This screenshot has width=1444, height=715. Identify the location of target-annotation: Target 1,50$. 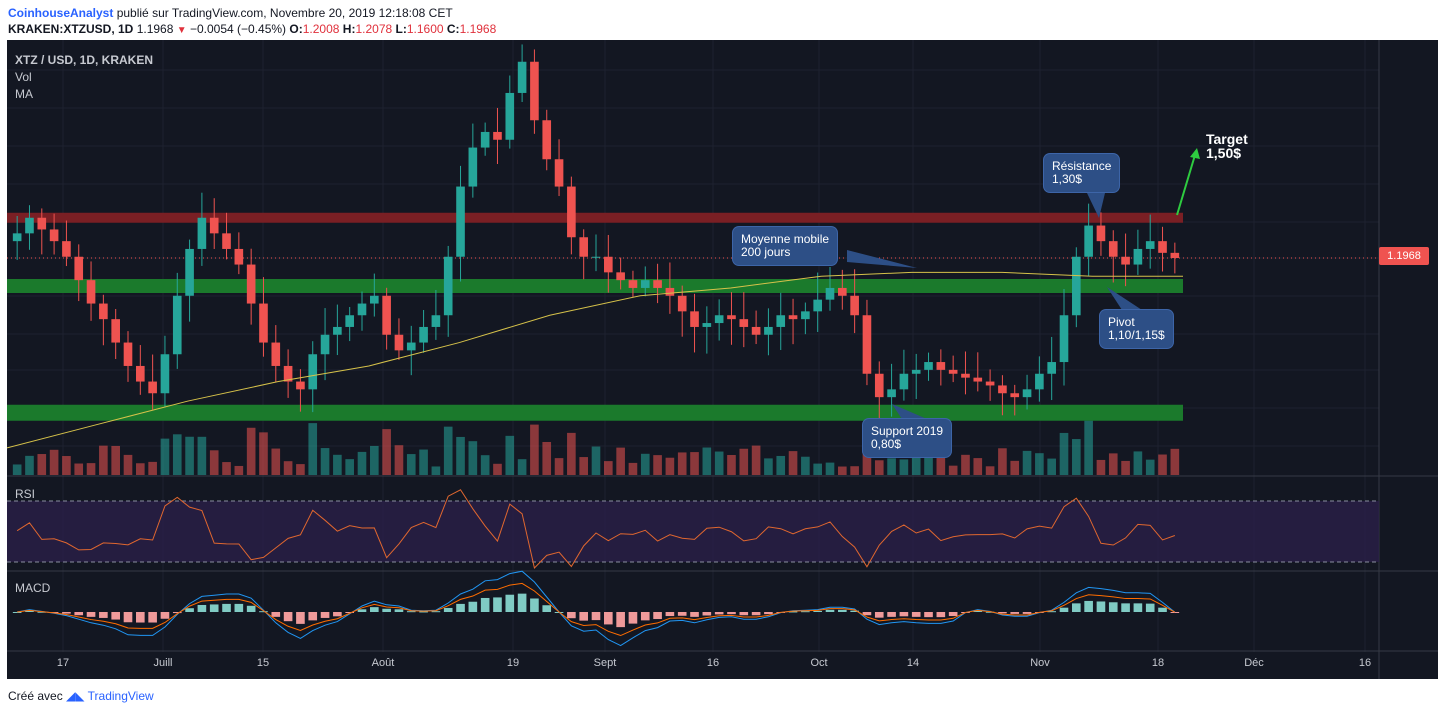
(1227, 146).